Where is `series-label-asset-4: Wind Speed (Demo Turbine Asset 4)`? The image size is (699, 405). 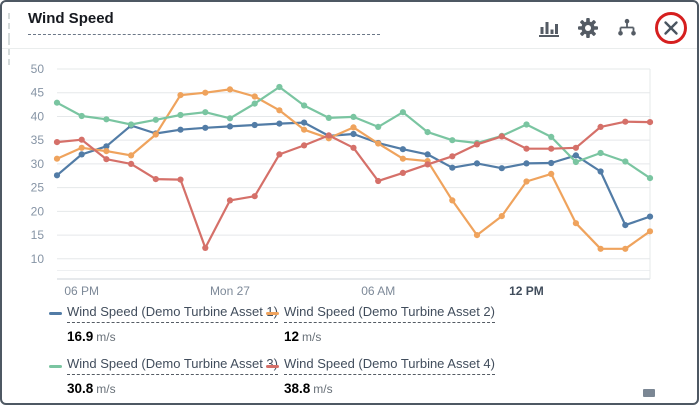
series-label-asset-4: Wind Speed (Demo Turbine Asset 4) is located at coordinates (389, 366).